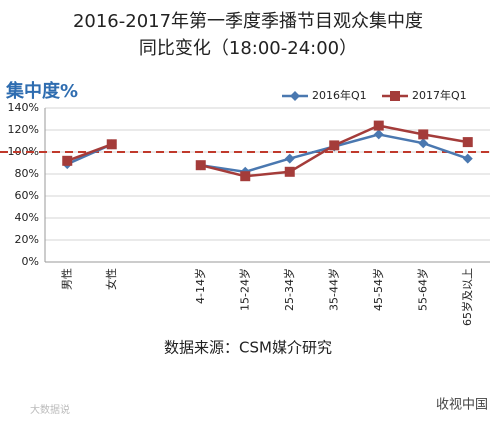 This screenshot has width=496, height=424. Describe the element at coordinates (30, 261) in the screenshot. I see `y-tick-label: 0%` at that location.